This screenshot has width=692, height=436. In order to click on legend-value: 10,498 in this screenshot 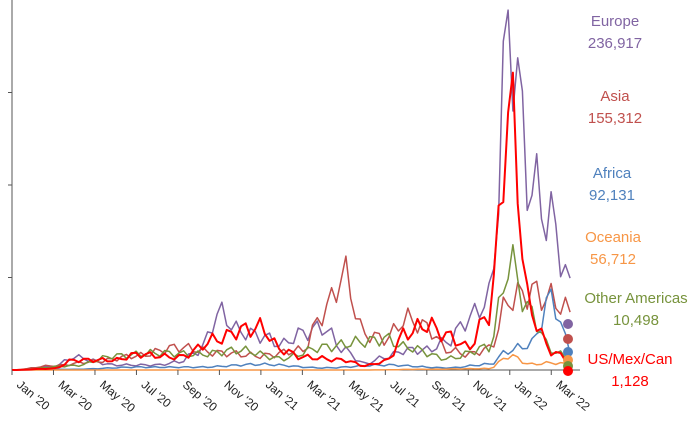, I will do `click(636, 320)`.